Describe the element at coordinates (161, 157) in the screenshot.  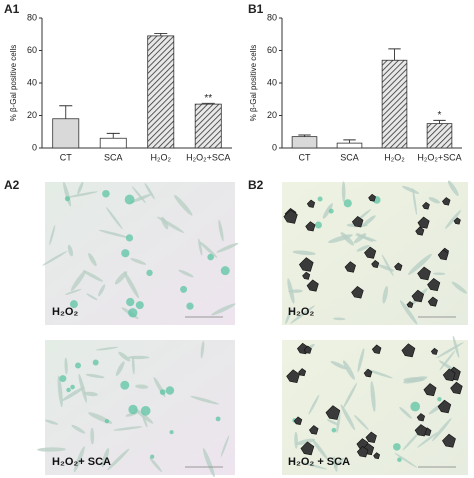
I see `x-tick-label: H₂O₂` at that location.